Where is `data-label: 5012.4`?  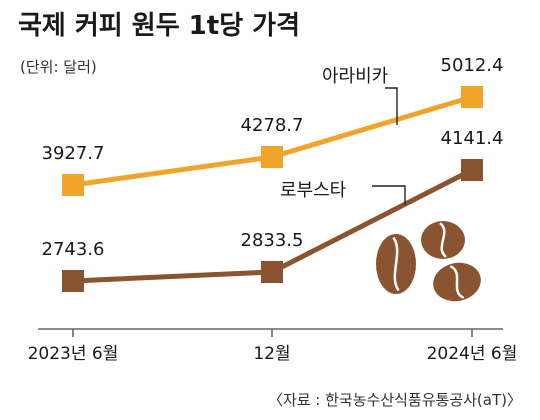 data-label: 5012.4 is located at coordinates (472, 65).